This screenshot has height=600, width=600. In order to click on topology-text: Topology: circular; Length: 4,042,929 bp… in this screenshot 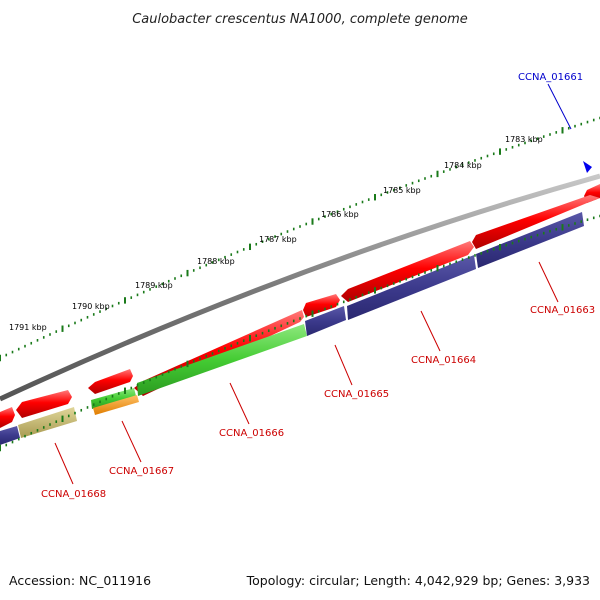, I will do `click(418, 580)`.